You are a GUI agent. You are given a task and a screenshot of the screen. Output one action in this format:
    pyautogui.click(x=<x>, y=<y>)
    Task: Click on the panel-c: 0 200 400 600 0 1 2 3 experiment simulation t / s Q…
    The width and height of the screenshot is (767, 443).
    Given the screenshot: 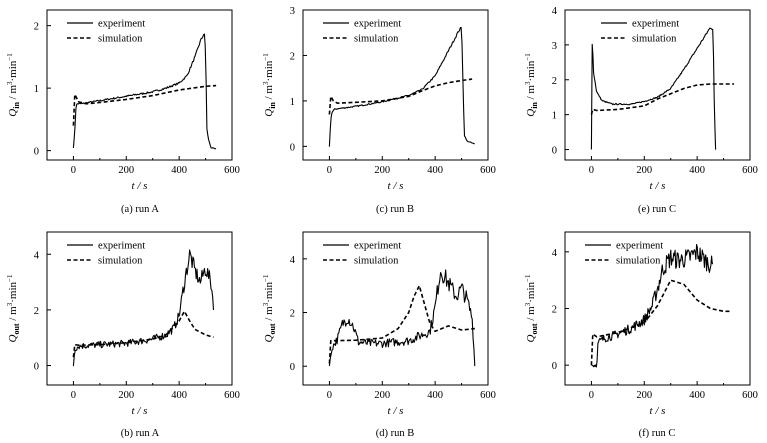 What is the action you would take?
    pyautogui.click(x=379, y=110)
    